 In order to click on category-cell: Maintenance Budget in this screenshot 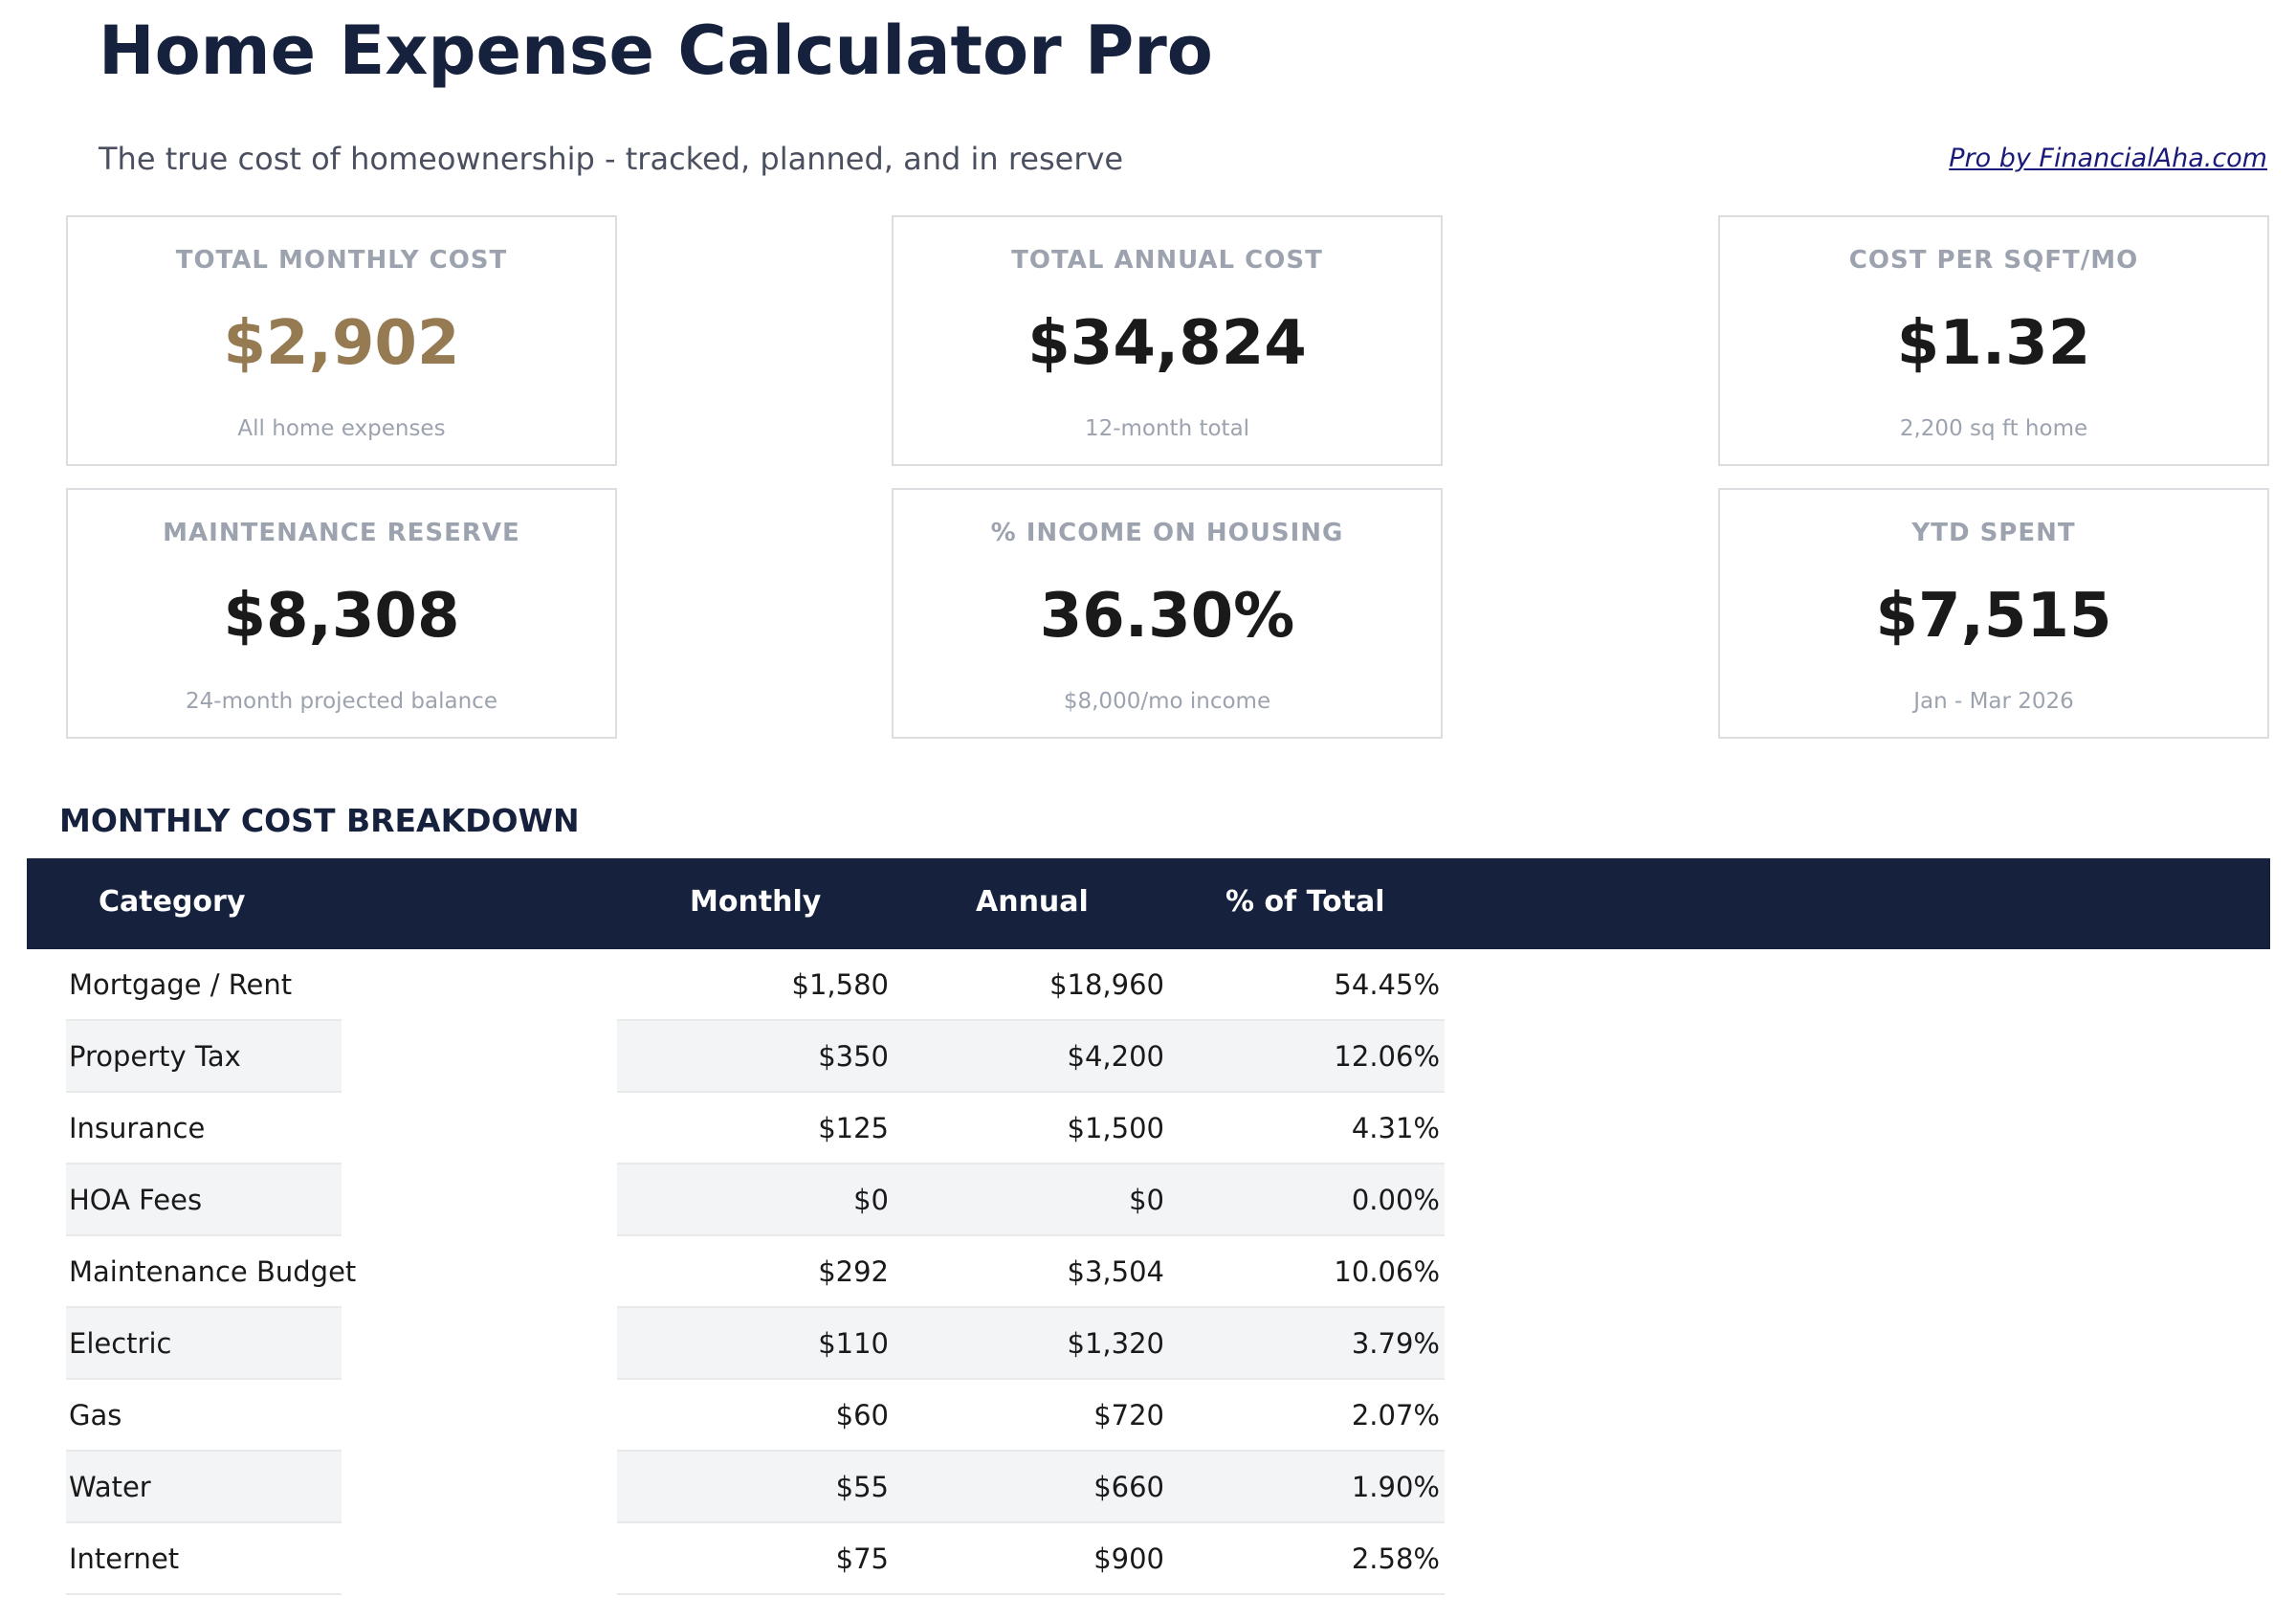, I will do `click(213, 1271)`.